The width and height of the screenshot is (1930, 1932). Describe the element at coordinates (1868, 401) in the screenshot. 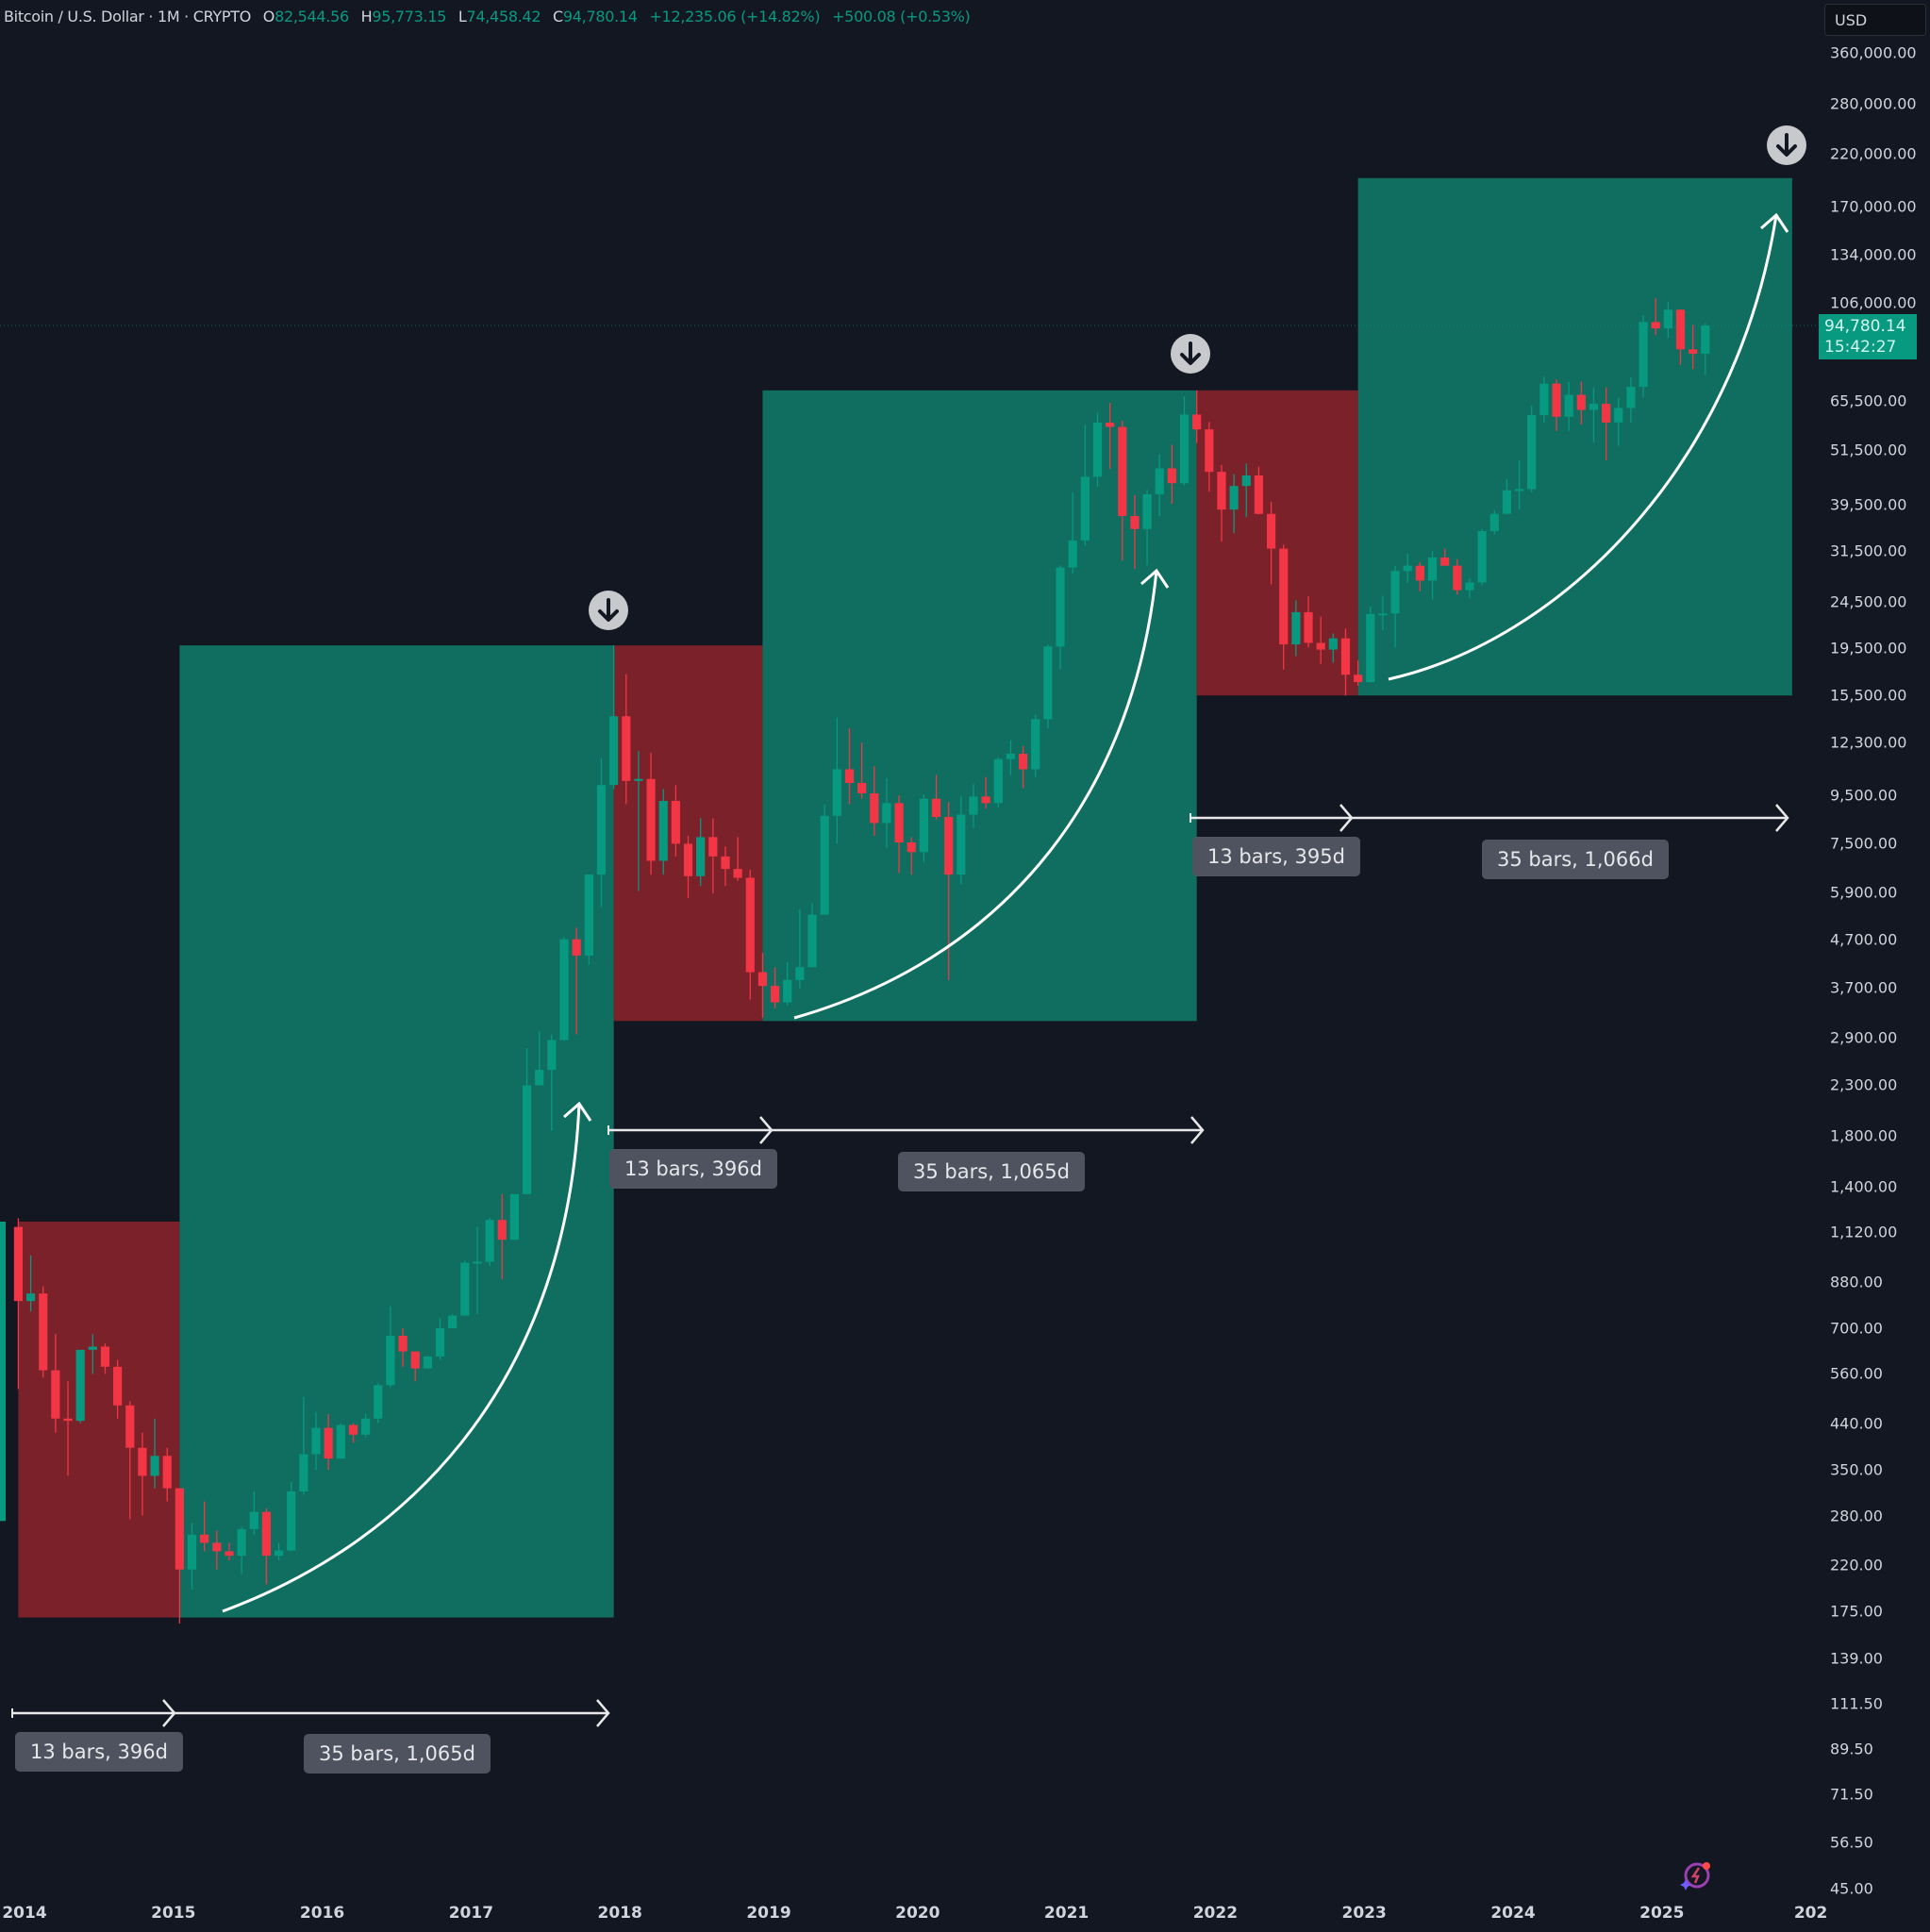

I see `price-tick-label: 65,500.00` at that location.